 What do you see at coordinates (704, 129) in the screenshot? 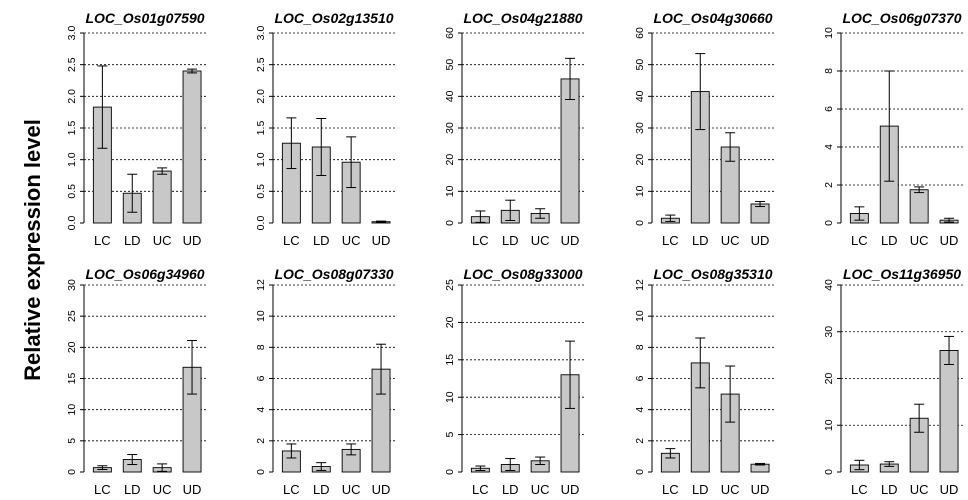
I see `chart-panel-4: LOC_Os04g30660 0 10 20 30 40 50 60 LC LD UC UD` at bounding box center [704, 129].